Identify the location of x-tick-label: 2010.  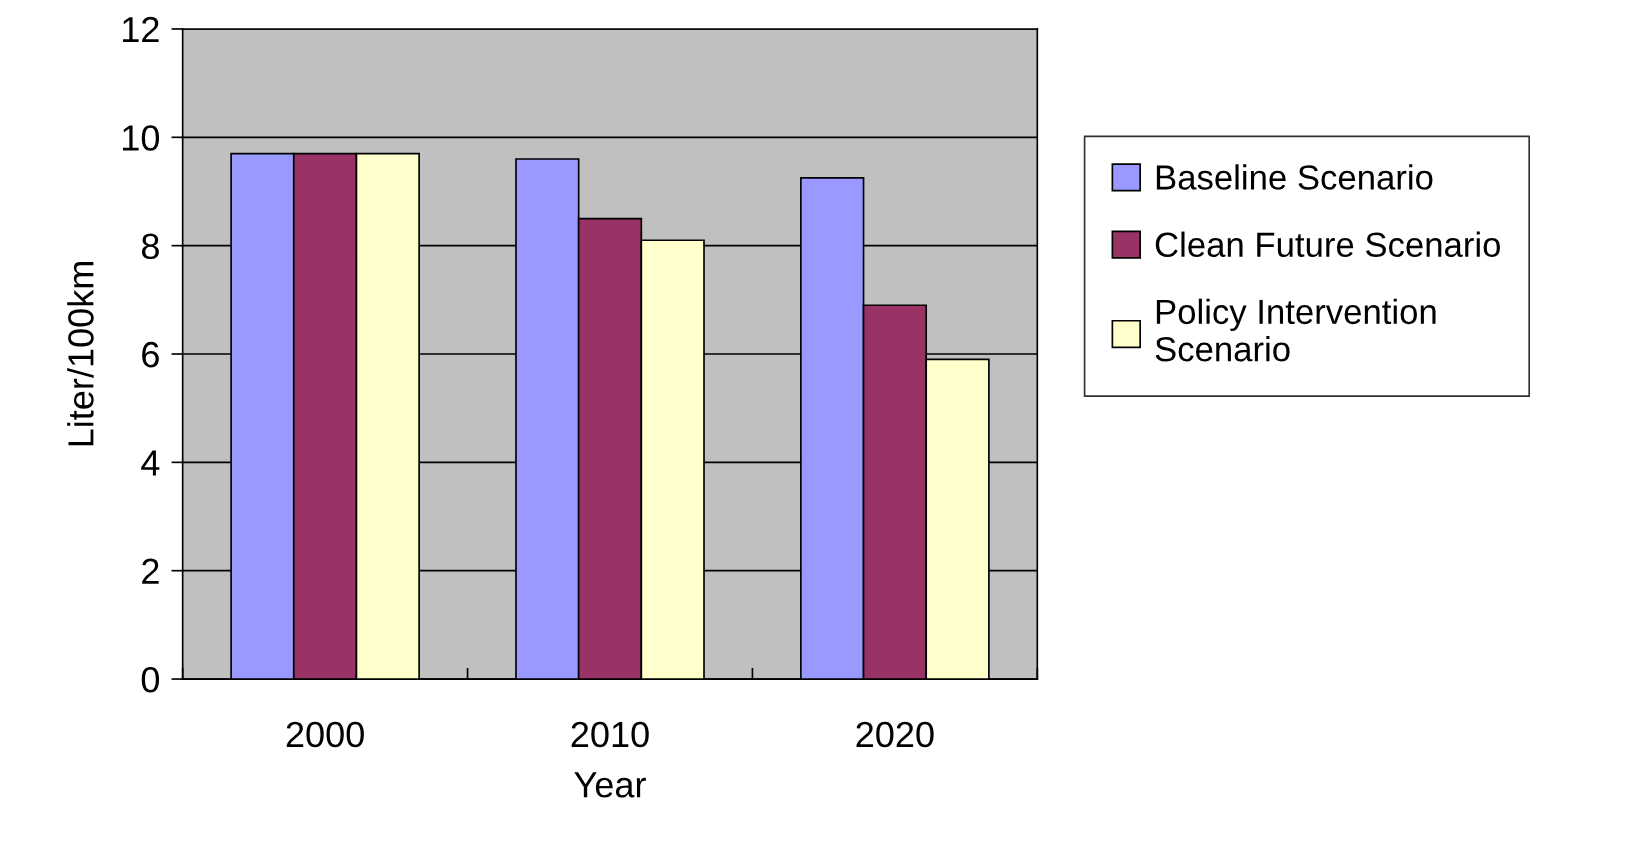
(610, 734).